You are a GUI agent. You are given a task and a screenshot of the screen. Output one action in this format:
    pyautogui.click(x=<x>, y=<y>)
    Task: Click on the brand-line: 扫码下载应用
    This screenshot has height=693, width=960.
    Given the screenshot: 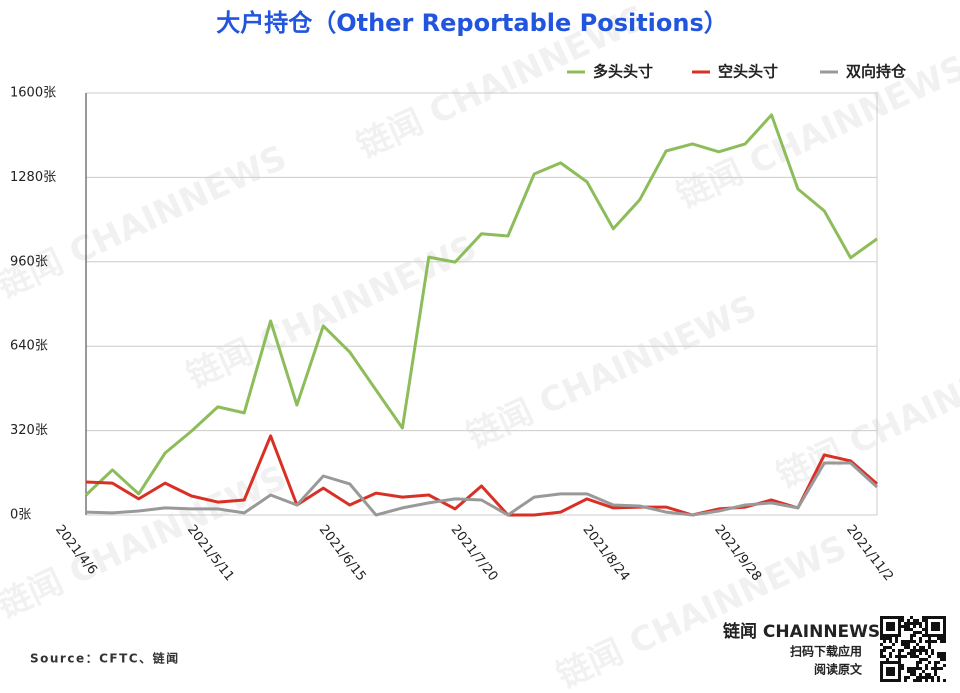 What is the action you would take?
    pyautogui.click(x=826, y=651)
    